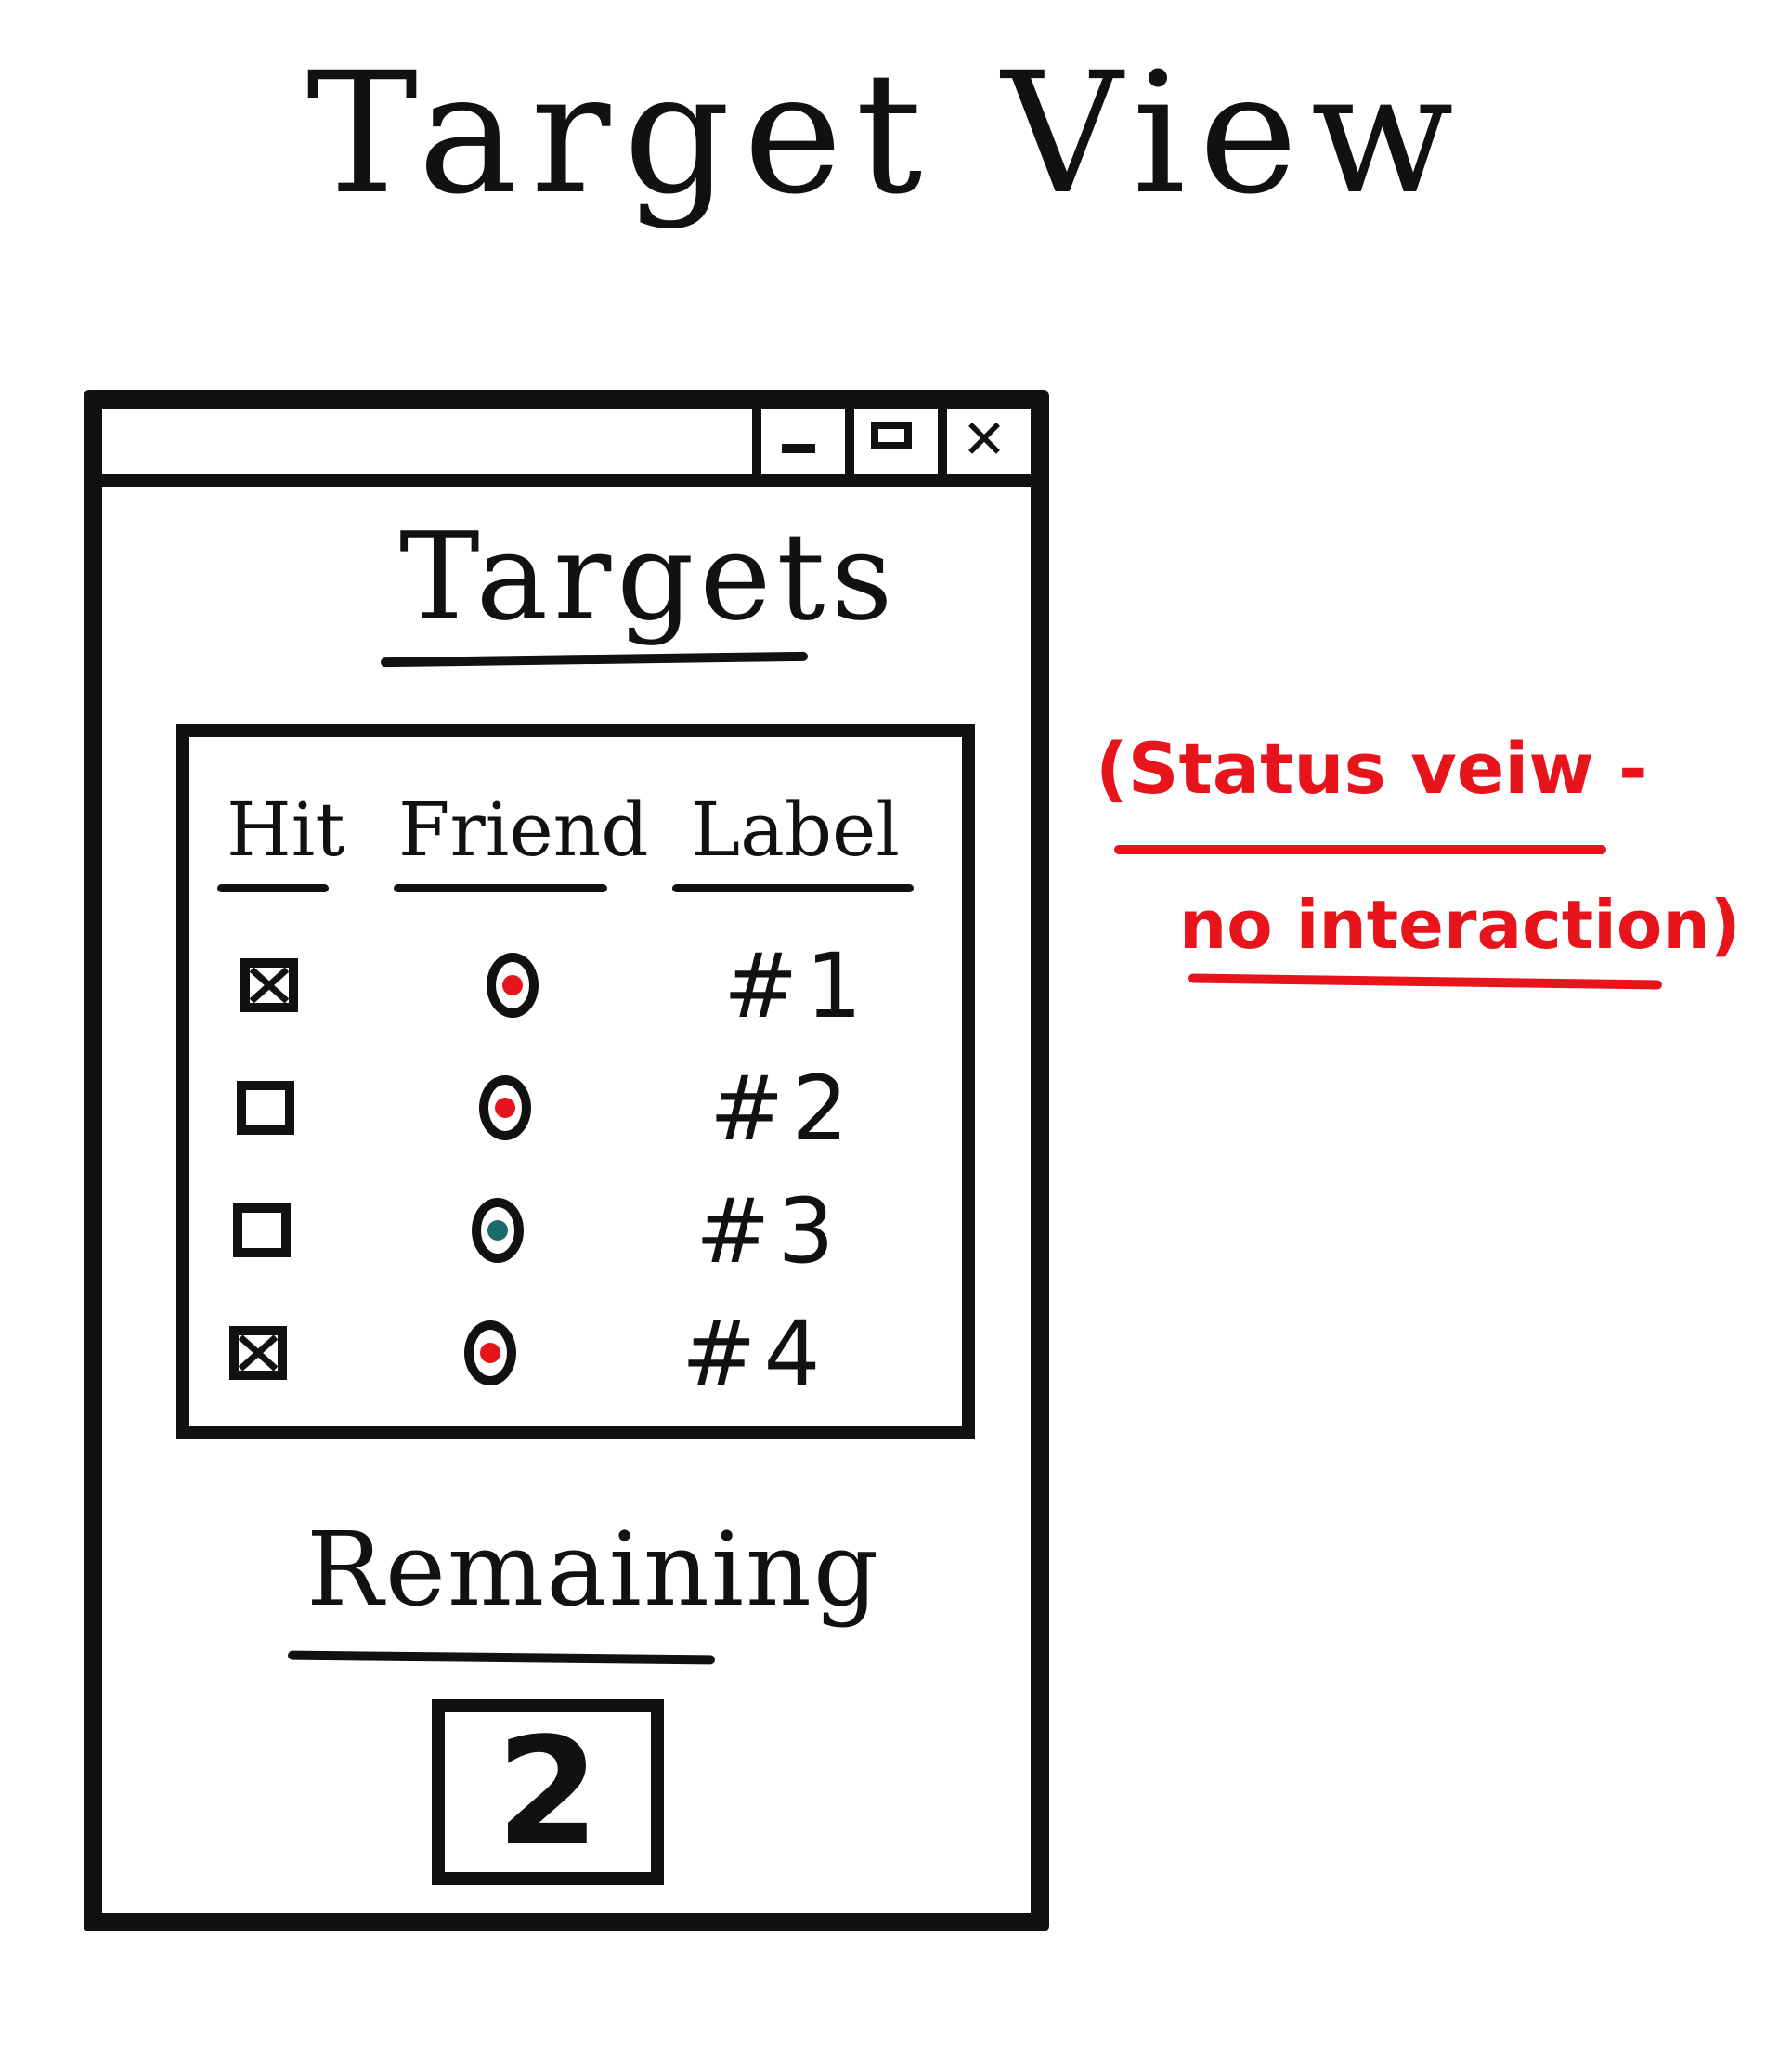 This screenshot has width=1792, height=2068. Describe the element at coordinates (886, 134) in the screenshot. I see `page-title: Target View` at that location.